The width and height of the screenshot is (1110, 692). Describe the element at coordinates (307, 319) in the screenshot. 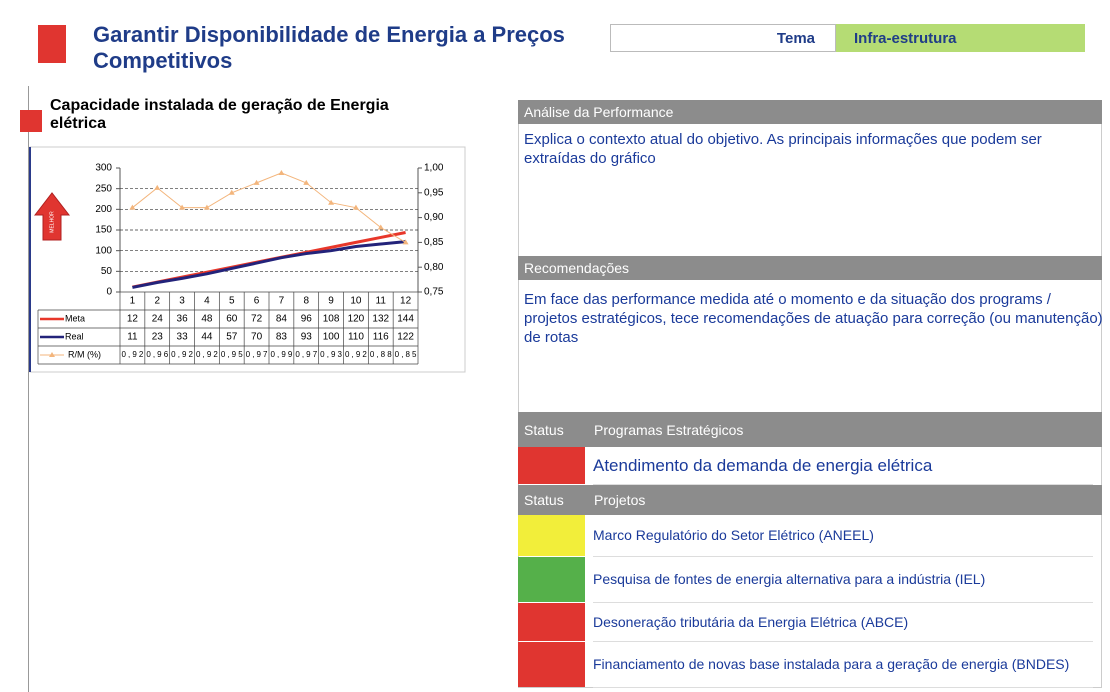

I see `data-label: 96` at that location.